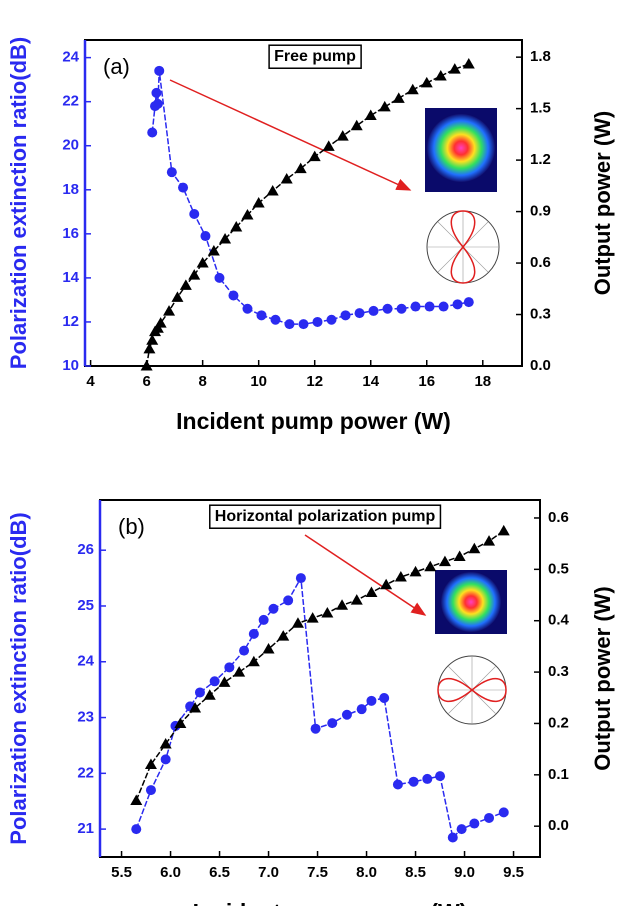 The image size is (632, 906). What do you see at coordinates (85, 772) in the screenshot?
I see `y-tick-label: 22` at bounding box center [85, 772].